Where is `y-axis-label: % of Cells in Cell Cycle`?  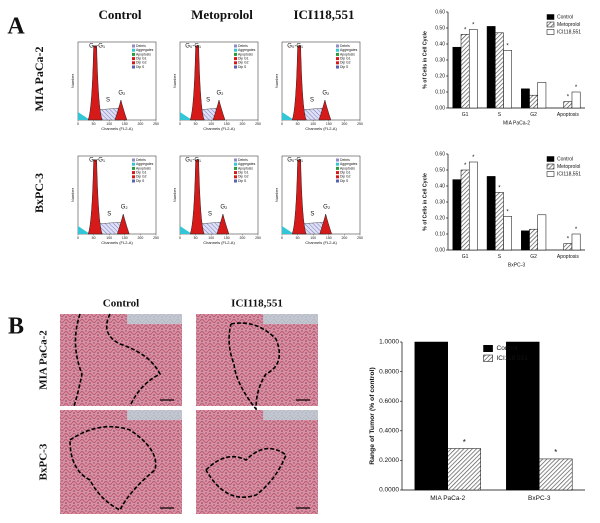 y-axis-label: % of Cells in Cell Cycle is located at coordinates (425, 60).